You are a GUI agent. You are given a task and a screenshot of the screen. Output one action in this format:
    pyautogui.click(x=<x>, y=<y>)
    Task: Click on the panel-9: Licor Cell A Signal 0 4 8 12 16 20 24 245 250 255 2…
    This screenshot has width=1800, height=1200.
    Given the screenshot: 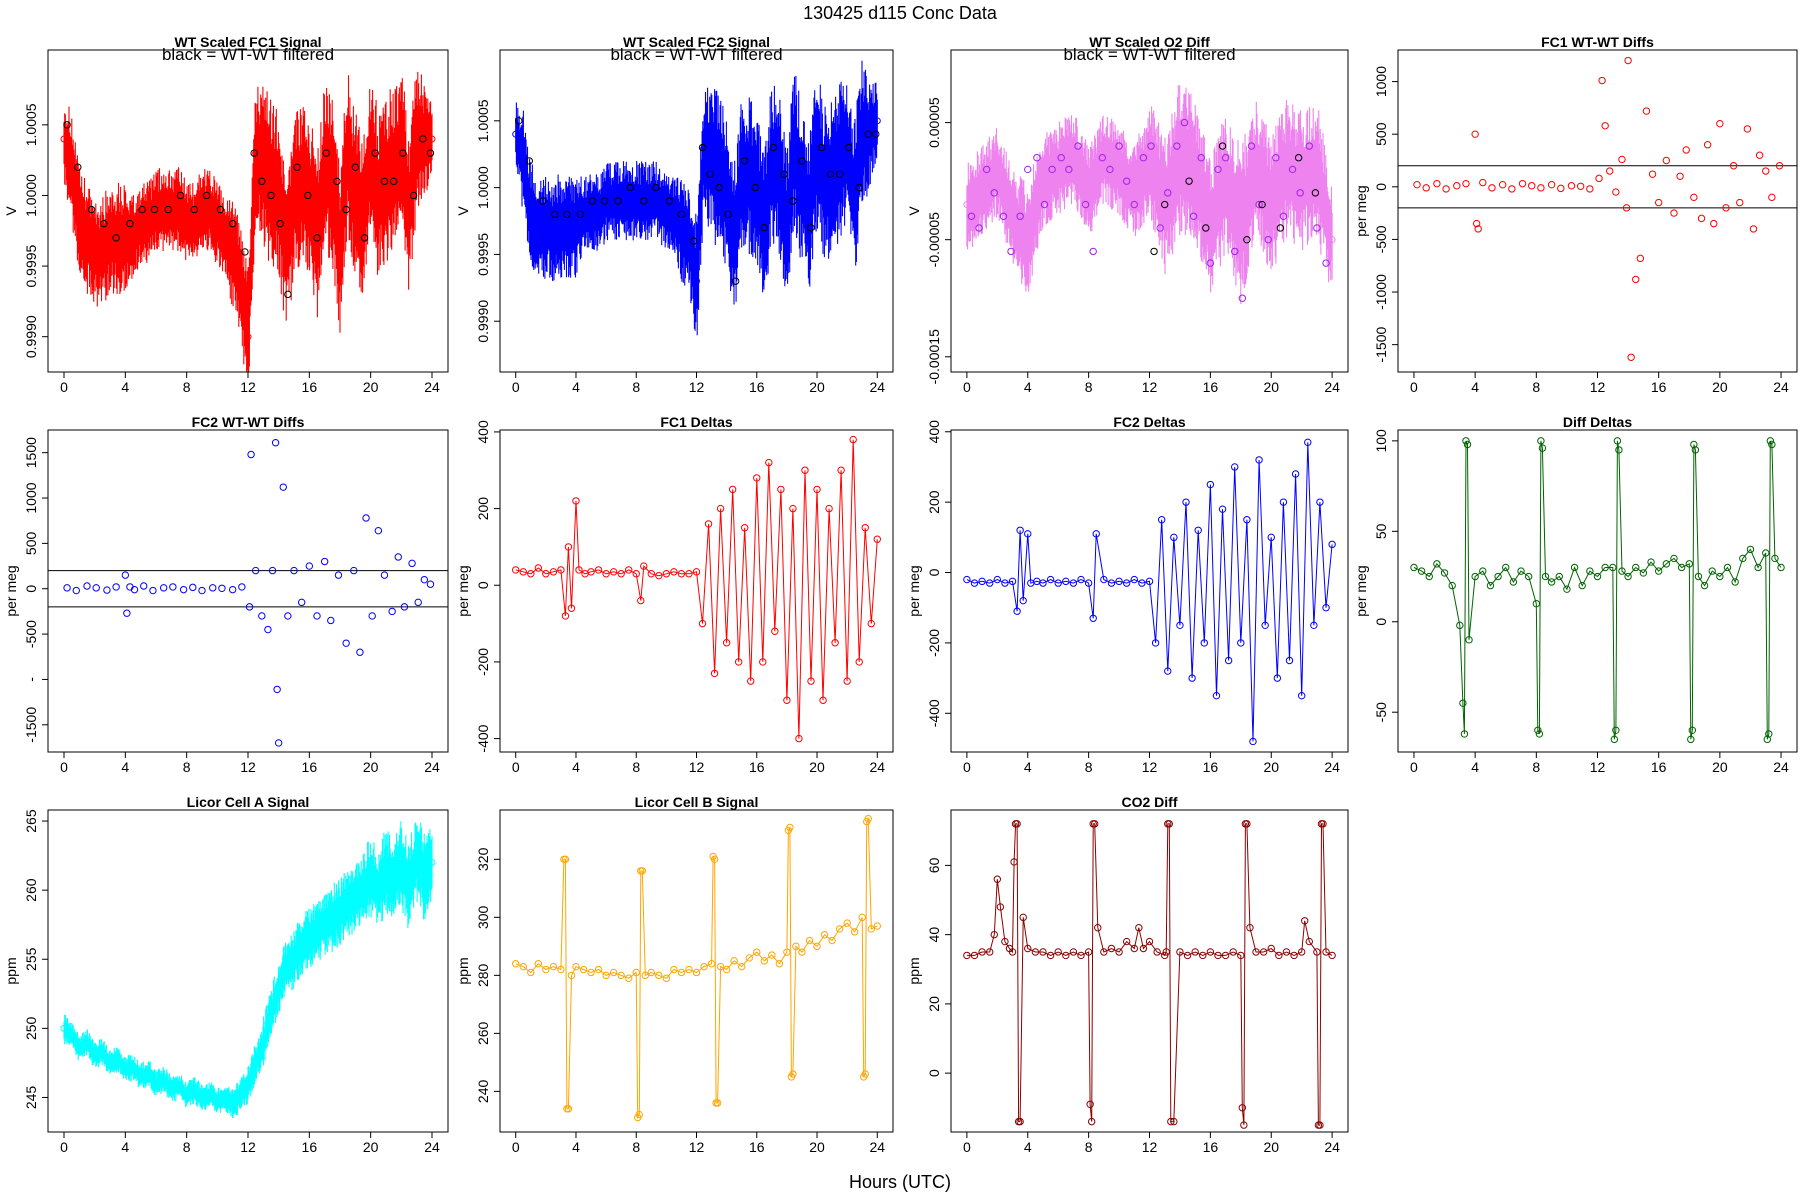 What is the action you would take?
    pyautogui.click(x=226, y=974)
    